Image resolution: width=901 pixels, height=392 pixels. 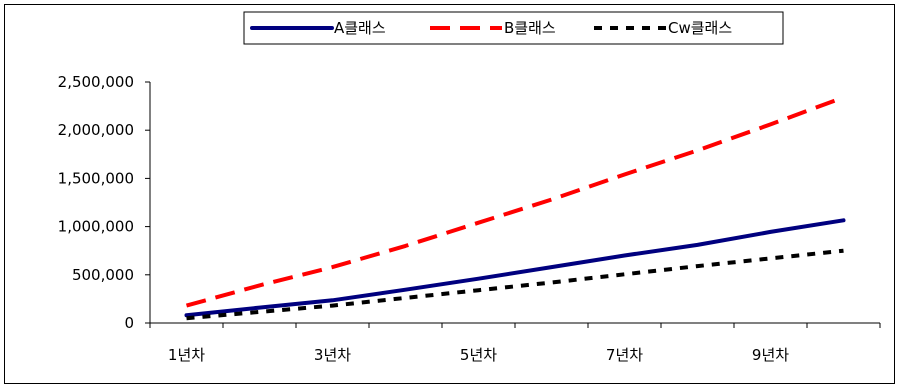 What do you see at coordinates (96, 130) in the screenshot?
I see `y-tick-label: 2,000,000` at bounding box center [96, 130].